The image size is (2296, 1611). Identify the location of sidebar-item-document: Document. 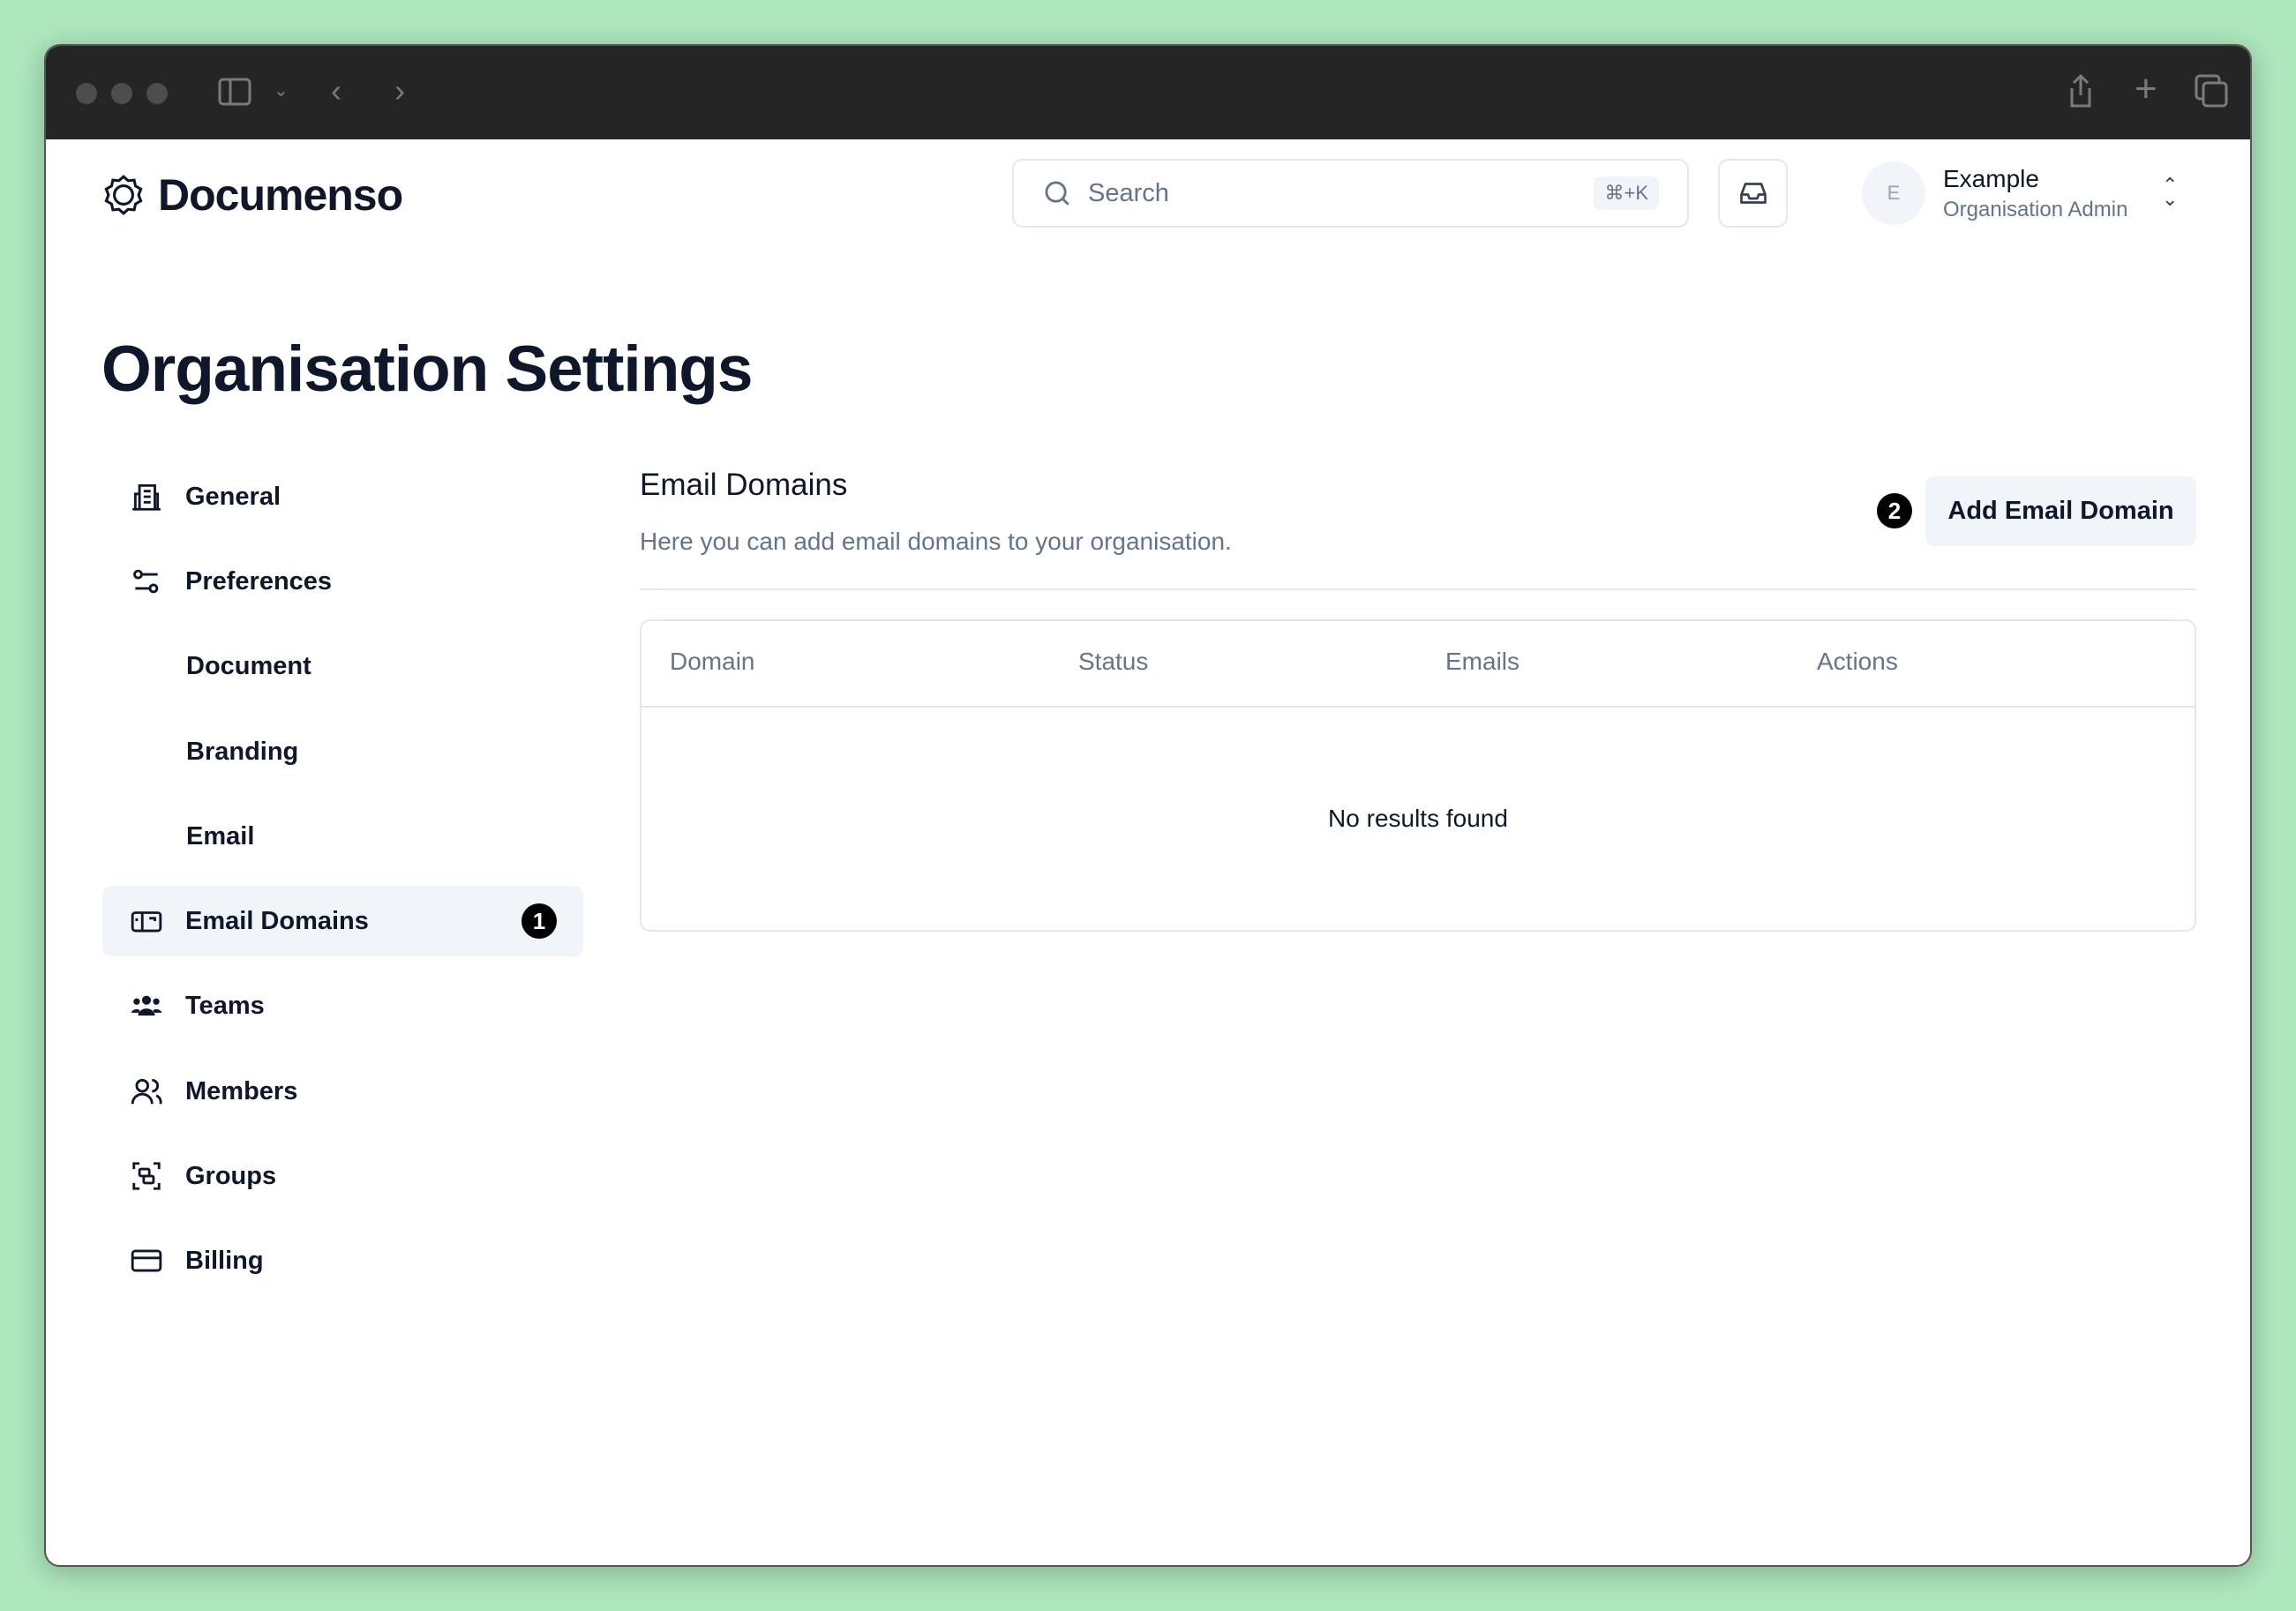
(248, 665).